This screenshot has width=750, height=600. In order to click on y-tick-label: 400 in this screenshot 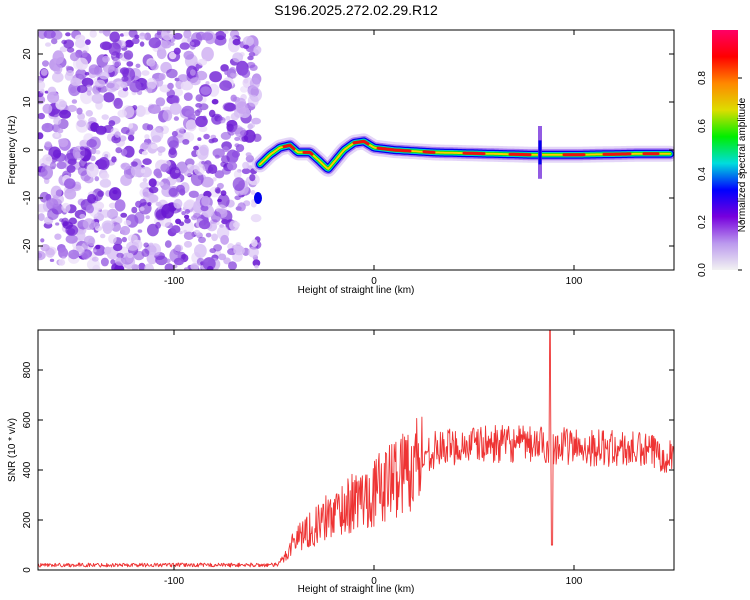, I will do `click(27, 469)`.